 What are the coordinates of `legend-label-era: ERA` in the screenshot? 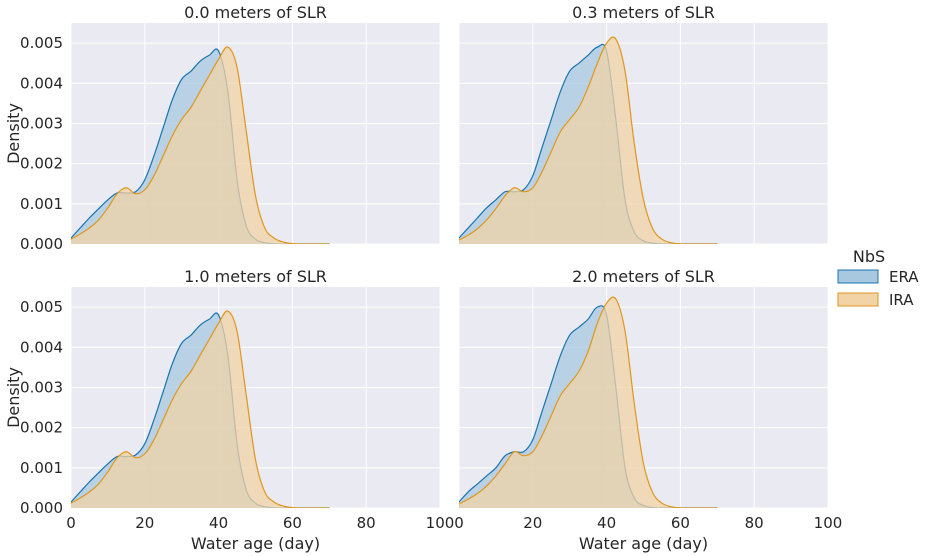 It's located at (904, 277).